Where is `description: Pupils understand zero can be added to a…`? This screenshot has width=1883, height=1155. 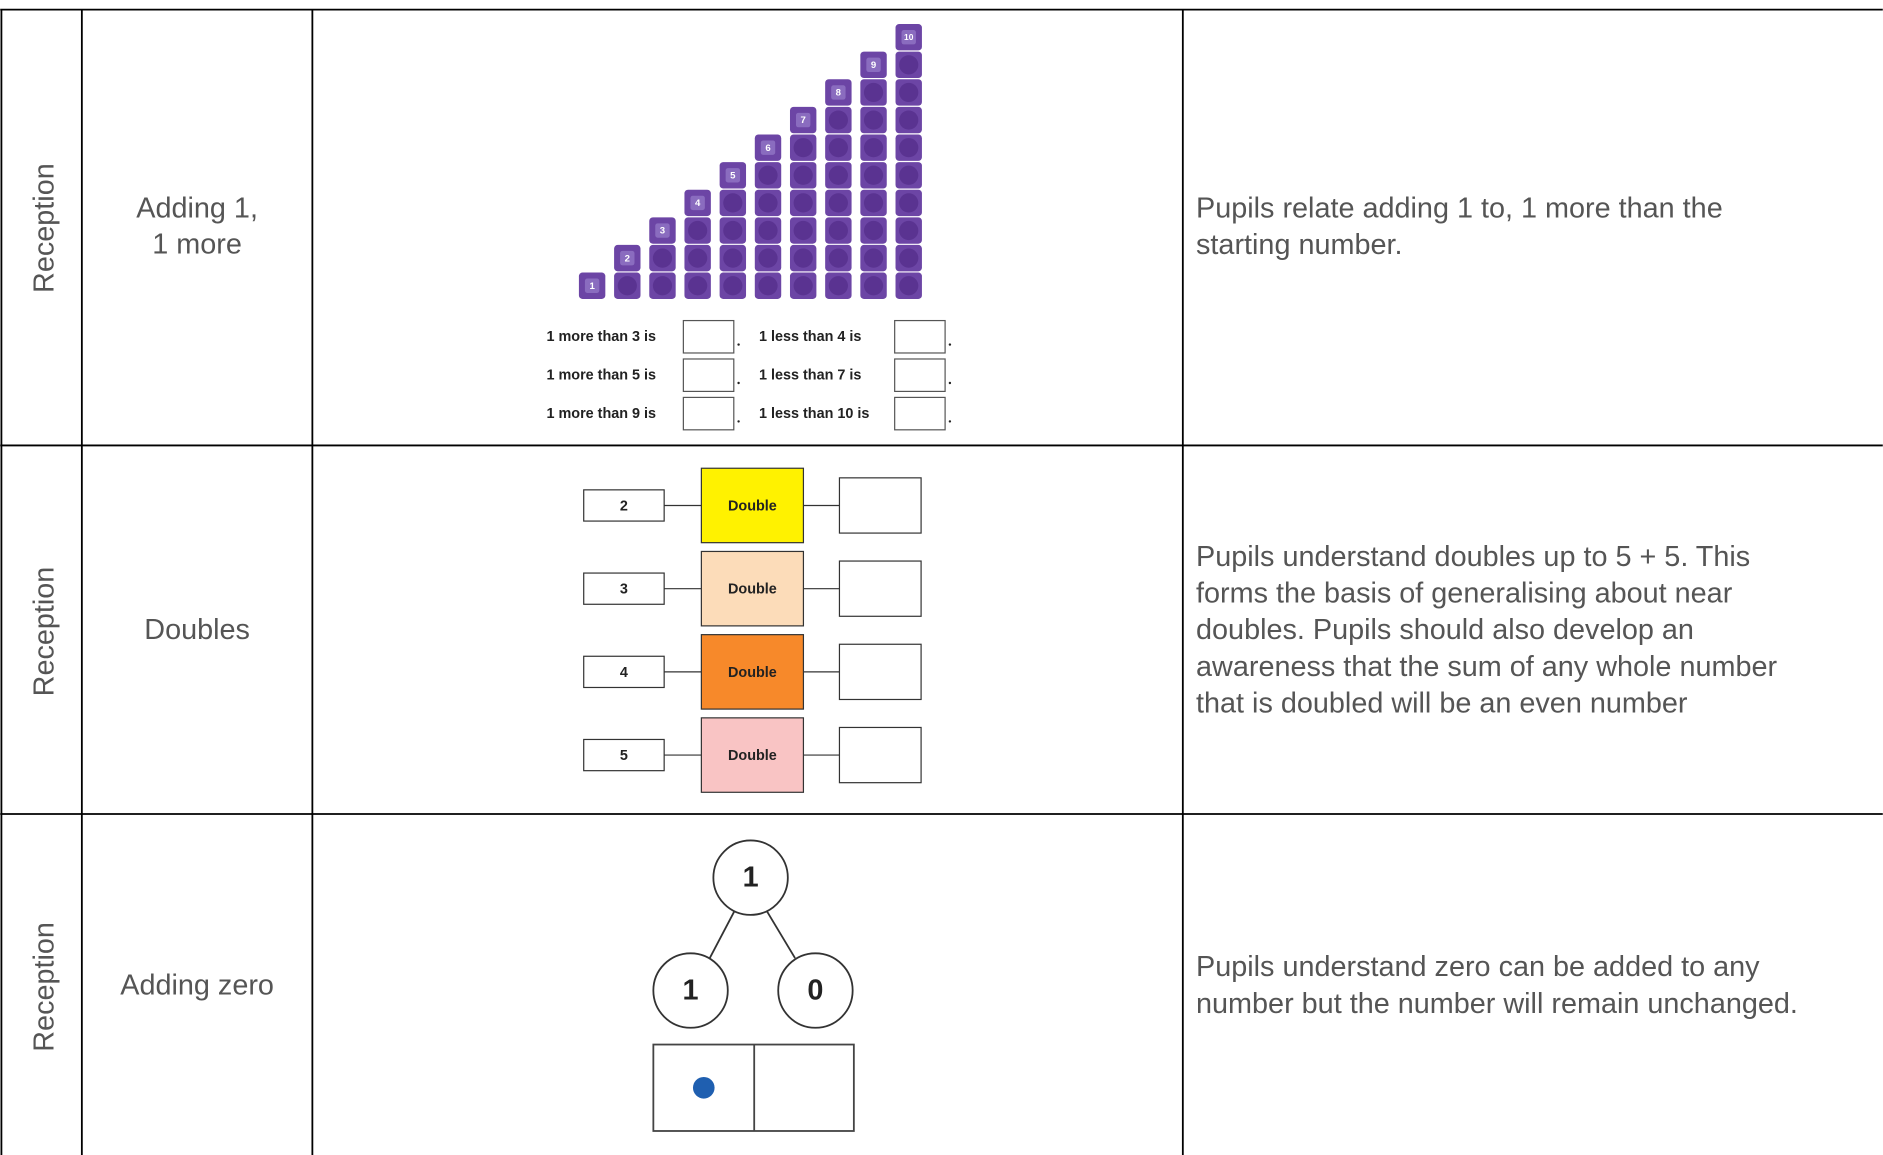 description: Pupils understand zero can be added to a… is located at coordinates (1478, 967).